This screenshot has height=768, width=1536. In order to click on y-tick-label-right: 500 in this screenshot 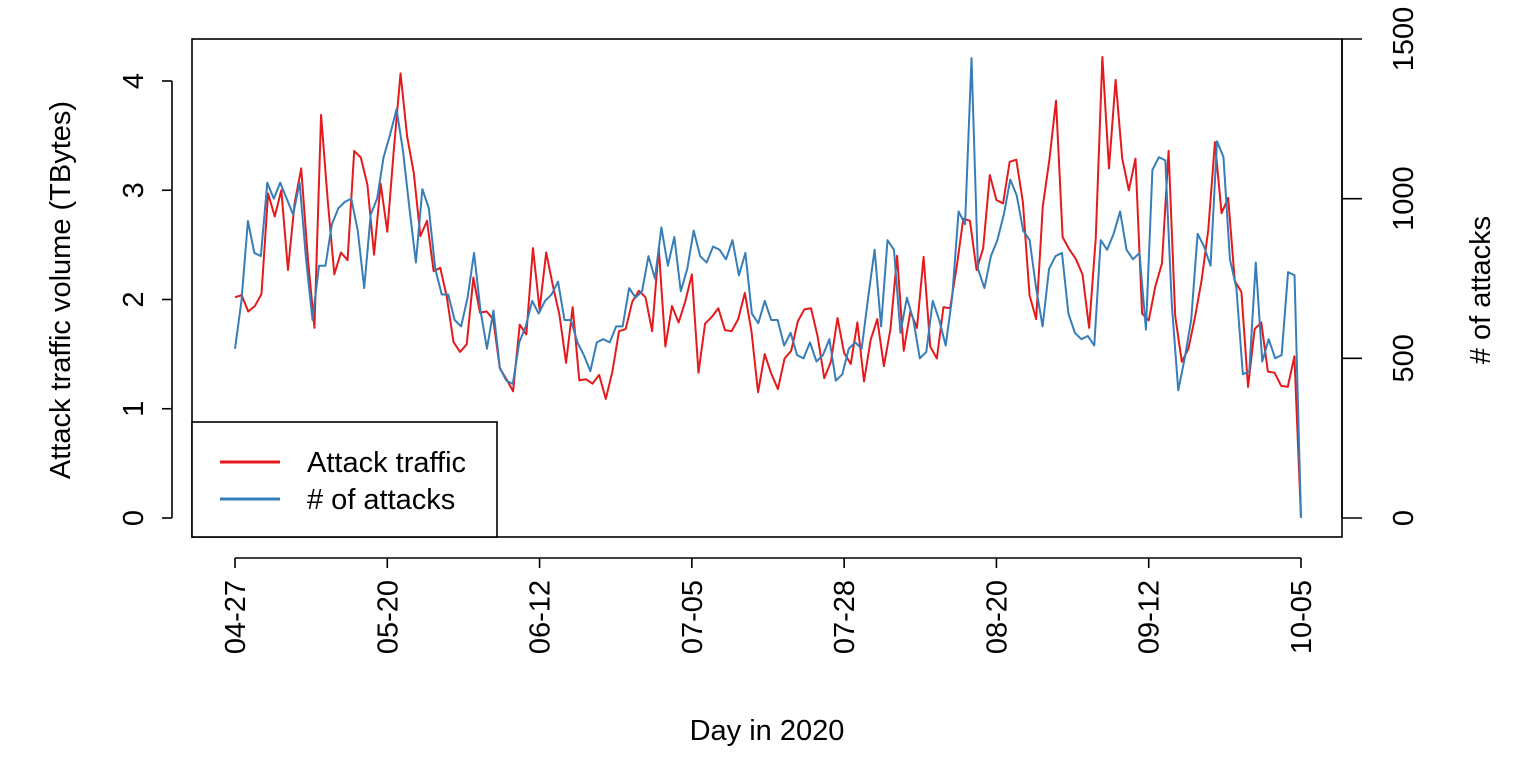, I will do `click(1404, 358)`.